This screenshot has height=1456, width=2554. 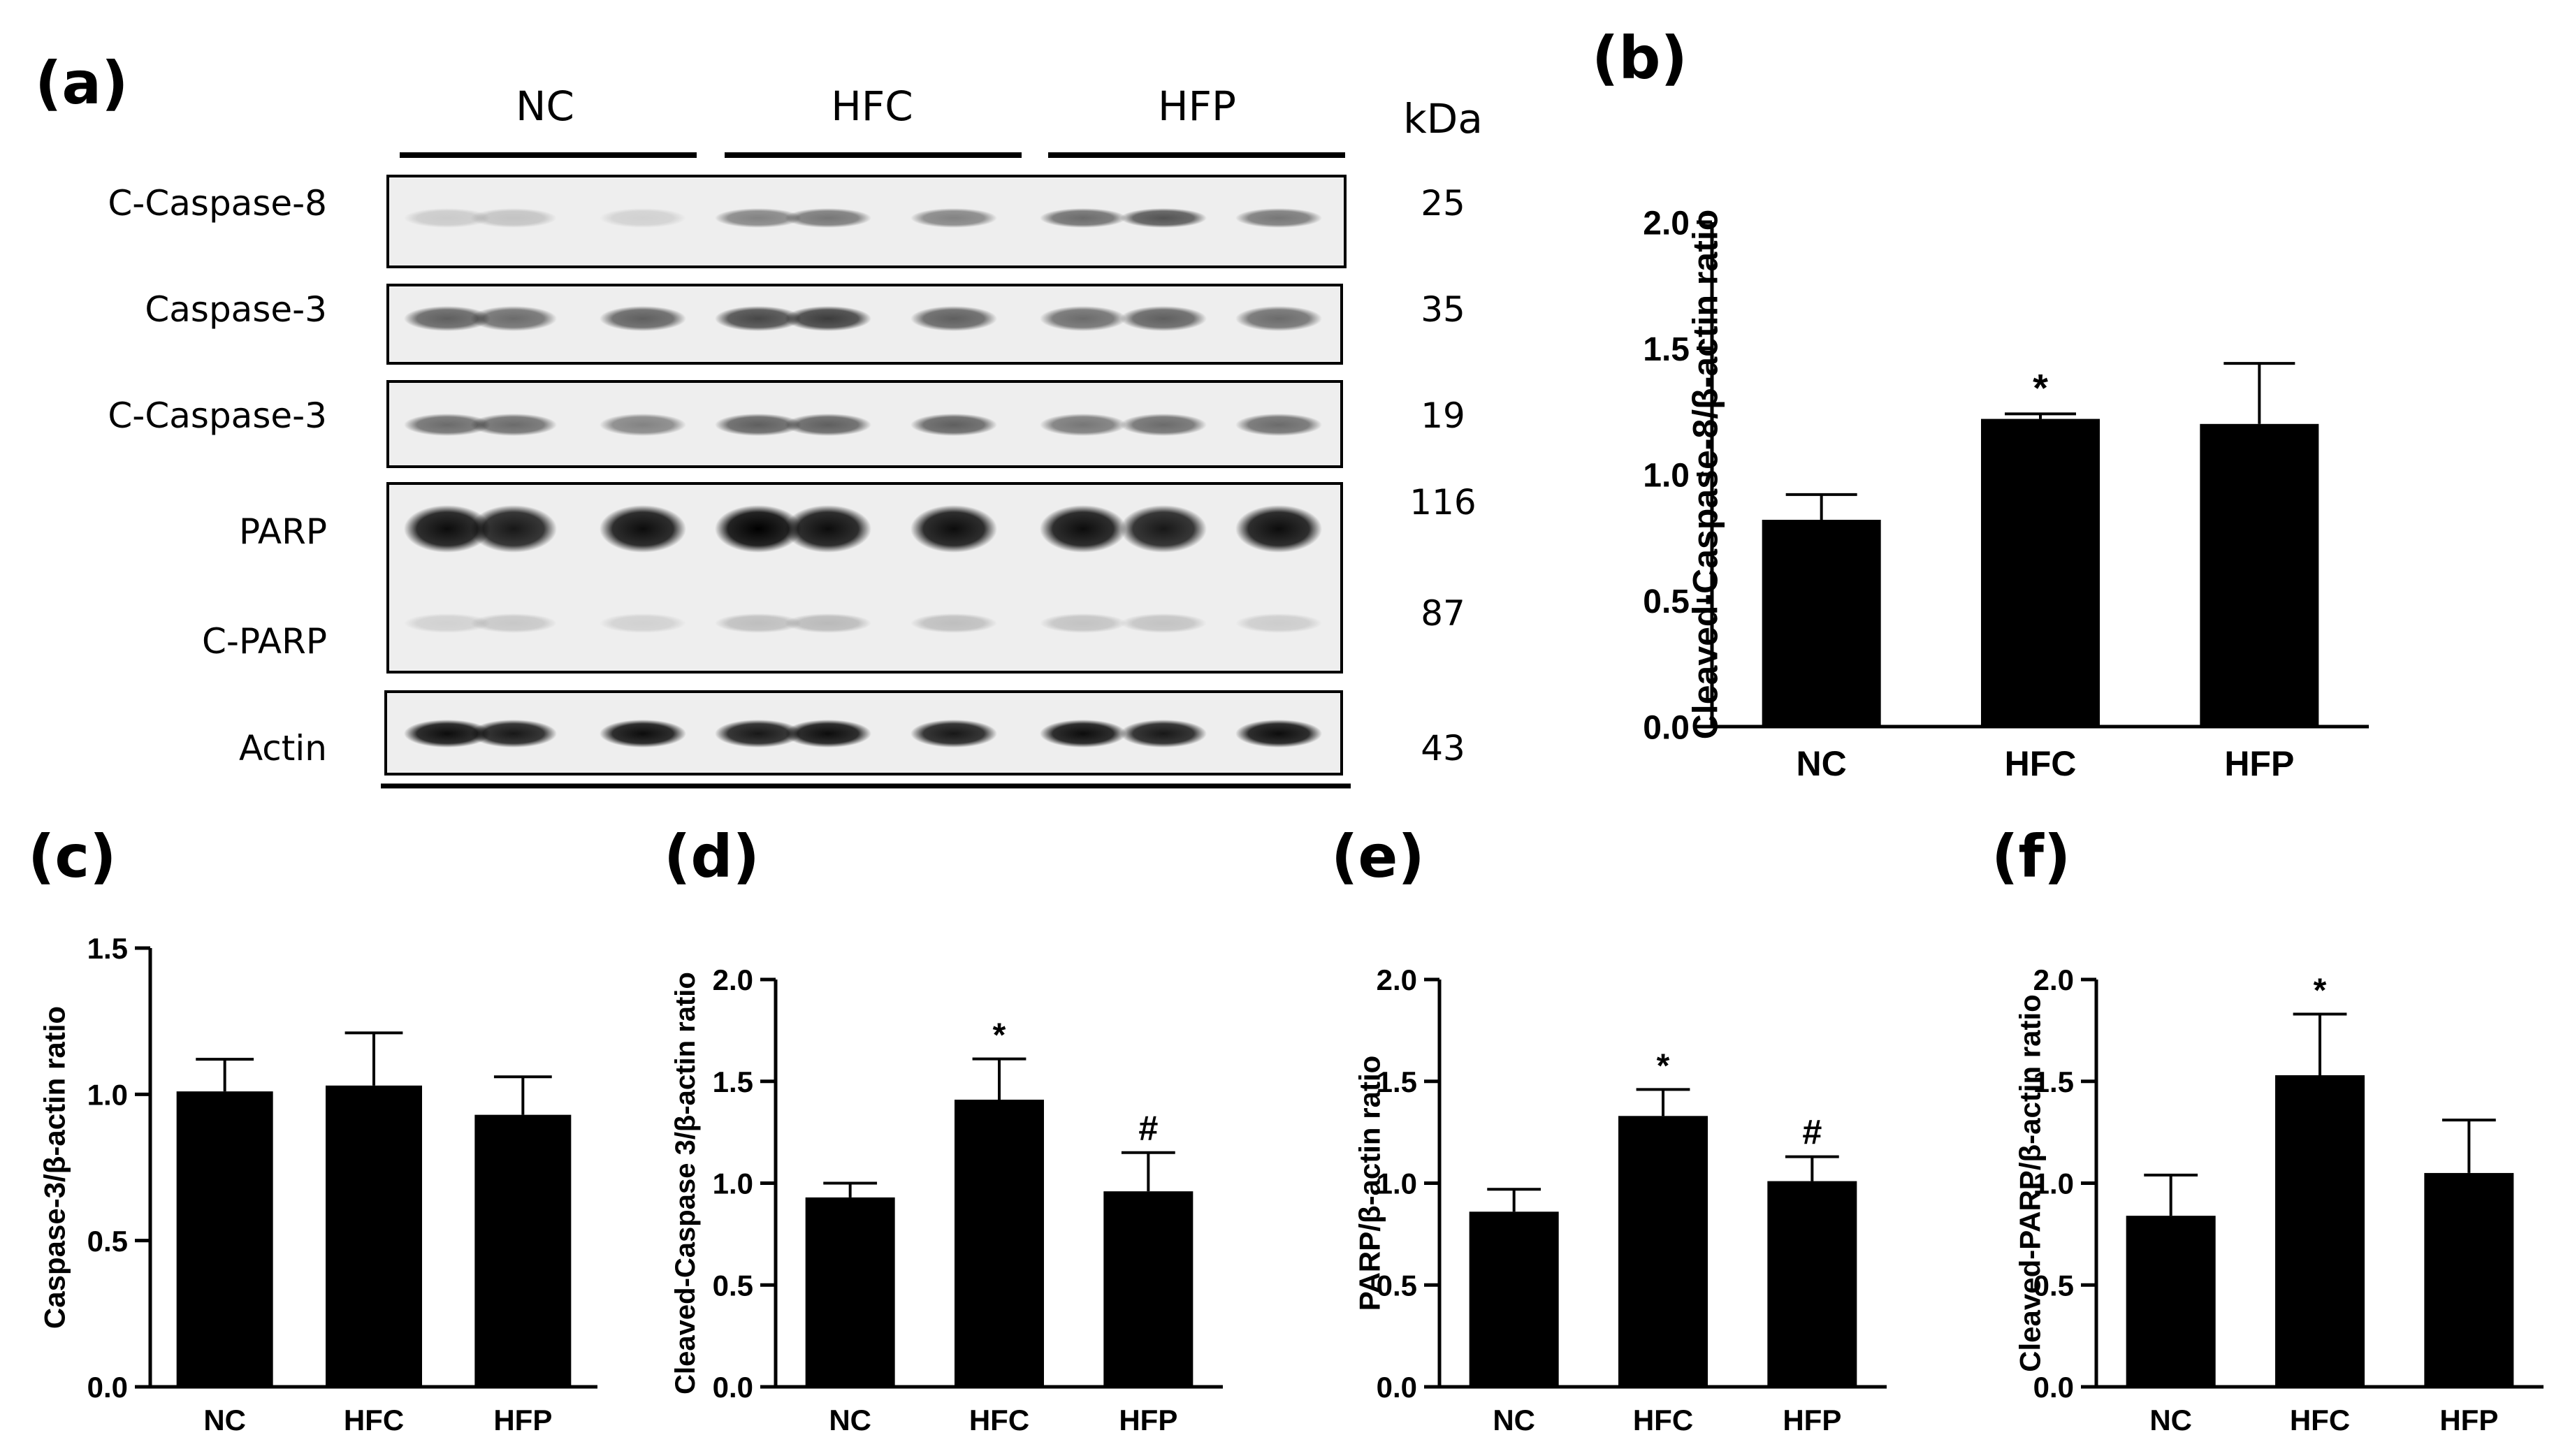 What do you see at coordinates (1443, 119) in the screenshot?
I see `blot-kda-header: kDa` at bounding box center [1443, 119].